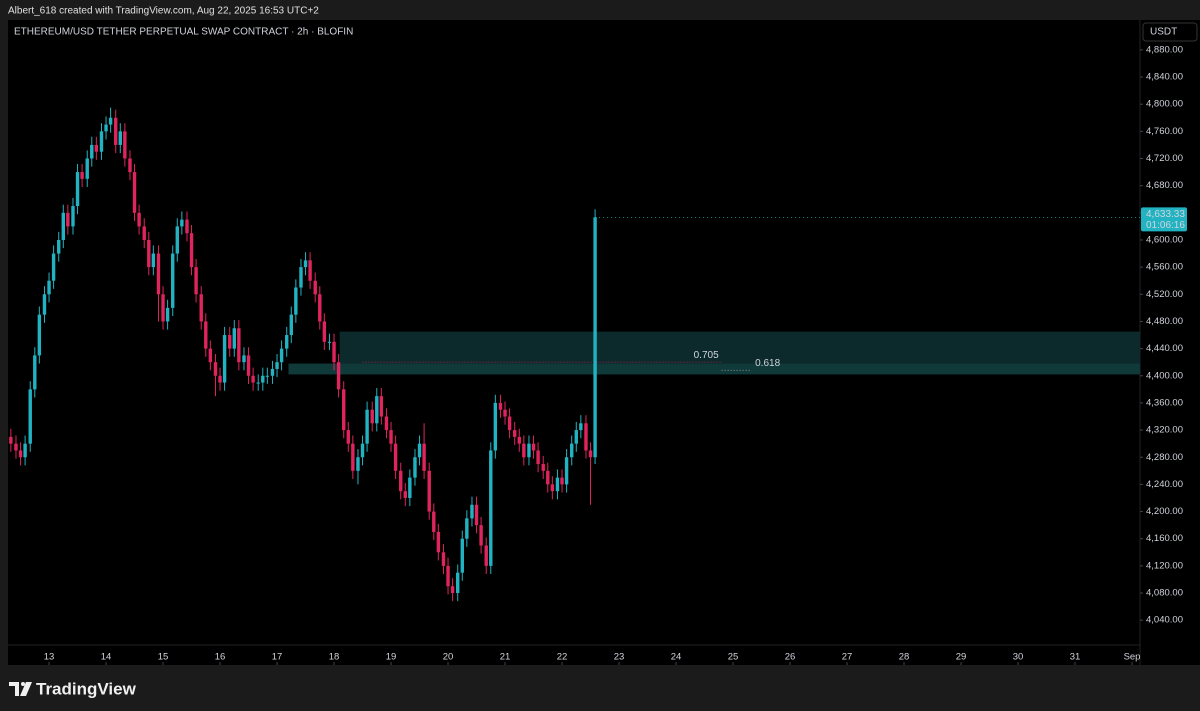 This screenshot has height=711, width=1200. Describe the element at coordinates (505, 657) in the screenshot. I see `x-tick-label: 21` at that location.